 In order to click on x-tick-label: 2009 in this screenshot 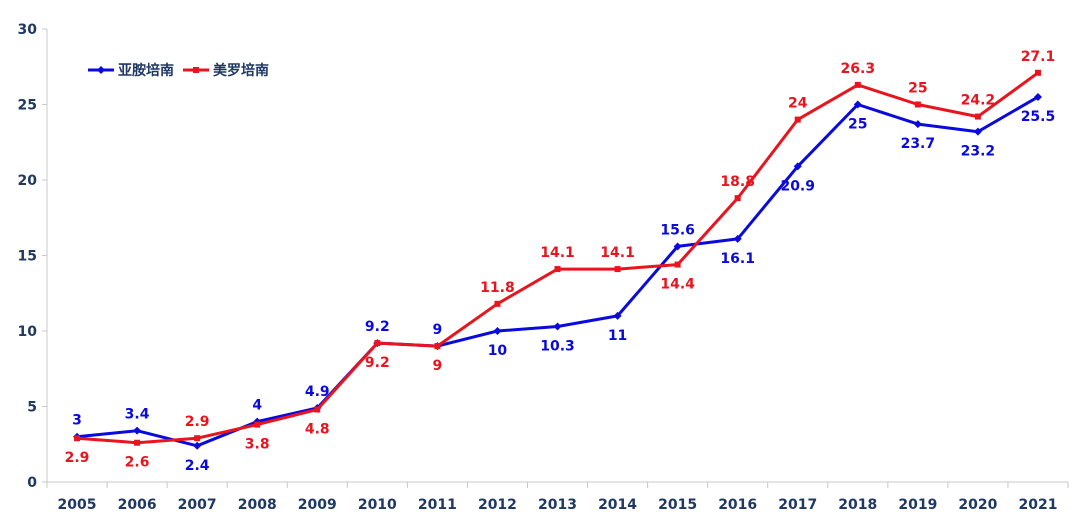, I will do `click(317, 505)`.